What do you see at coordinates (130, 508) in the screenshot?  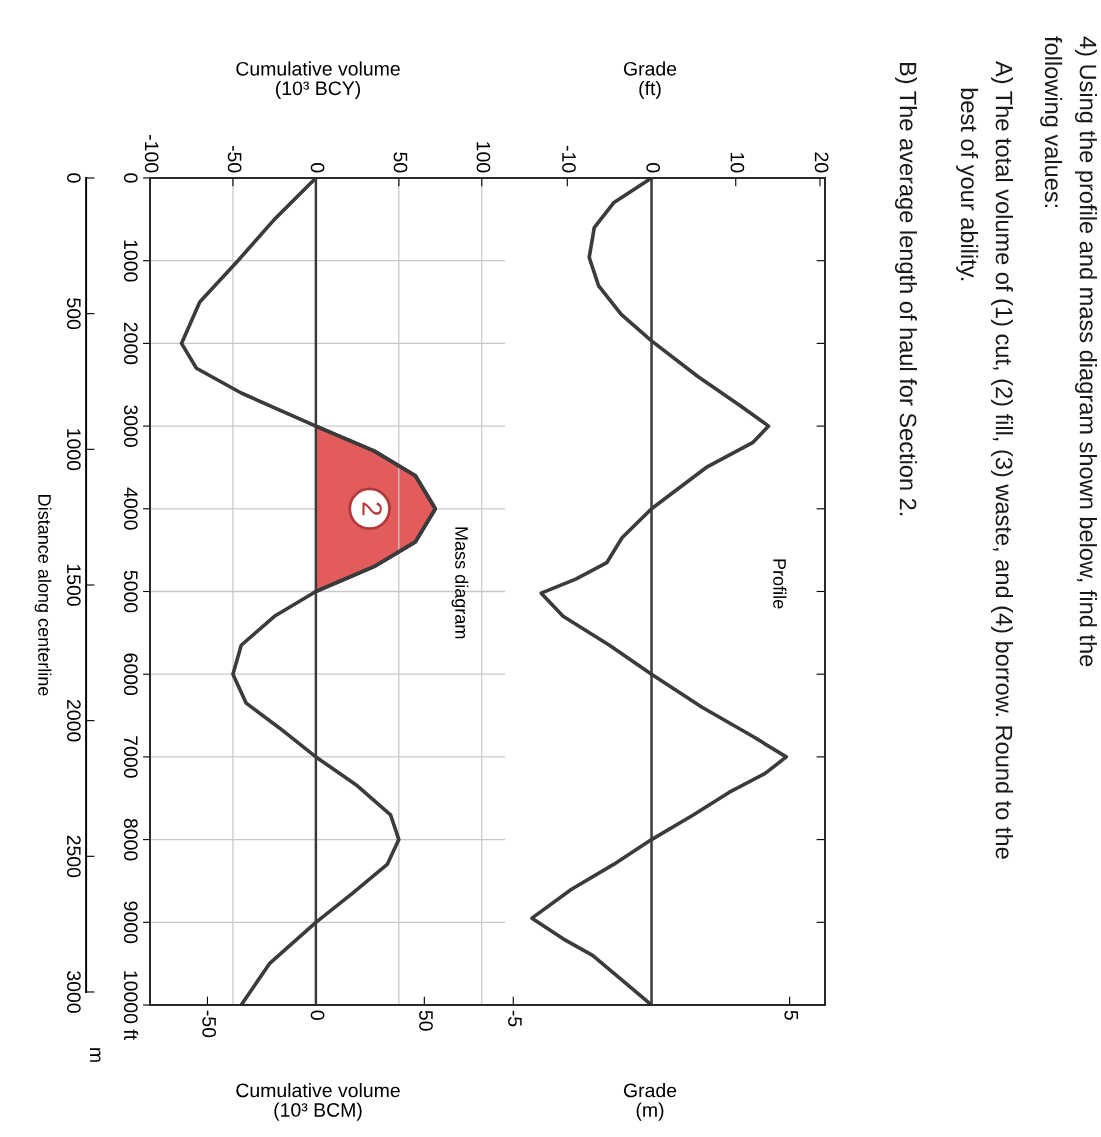 I see `y-tick-label: 4000` at bounding box center [130, 508].